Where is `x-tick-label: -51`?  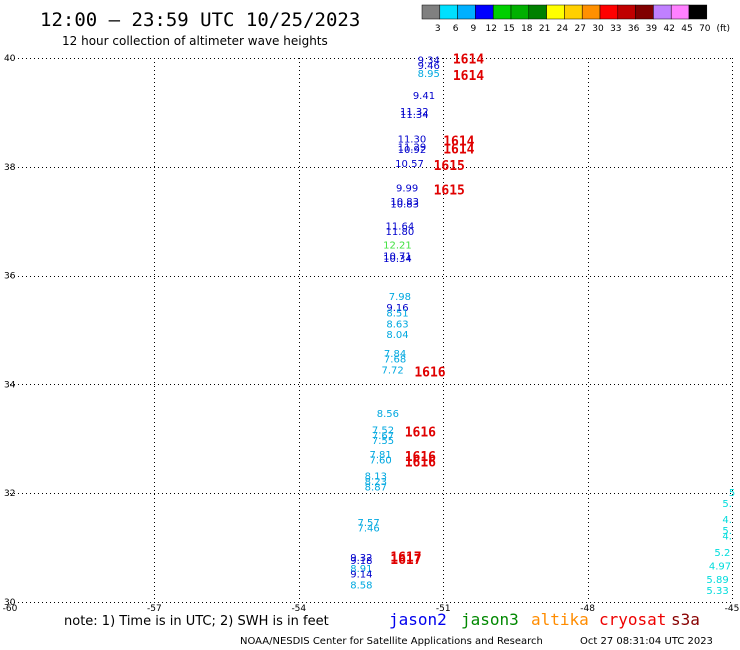
x-tick-label: -51 is located at coordinates (443, 609).